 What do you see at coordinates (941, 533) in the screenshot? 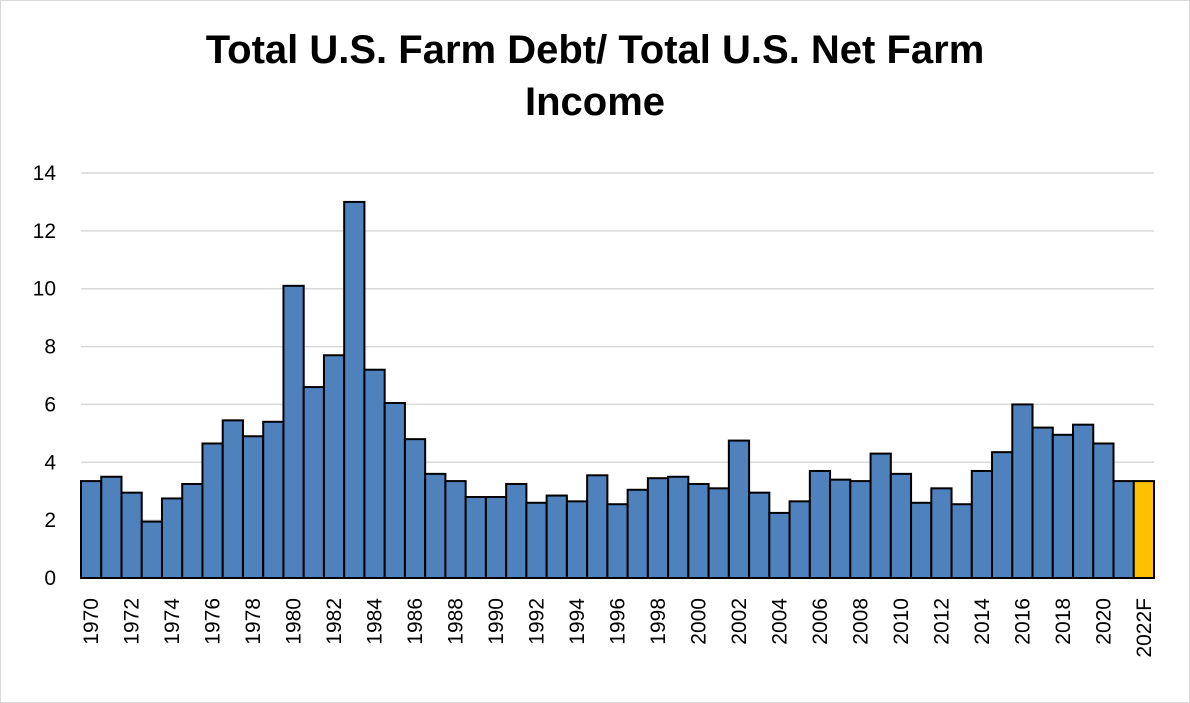
I see `bar-2012` at bounding box center [941, 533].